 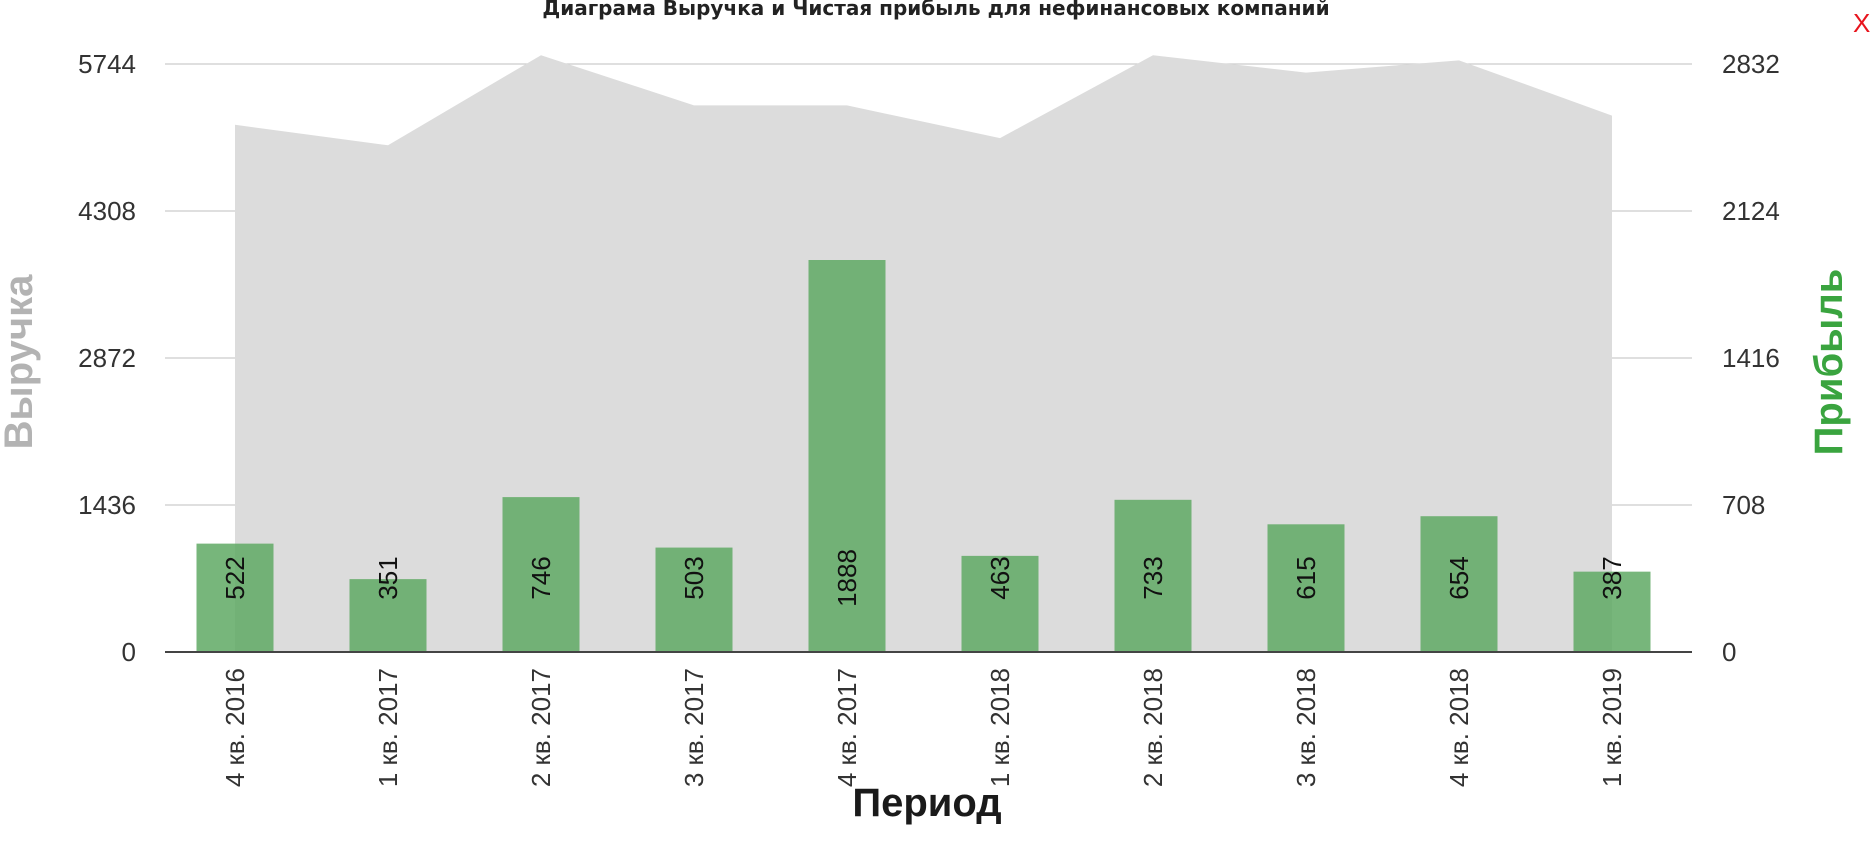 I want to click on y-axis-left-label: Выручка, so click(x=20, y=361).